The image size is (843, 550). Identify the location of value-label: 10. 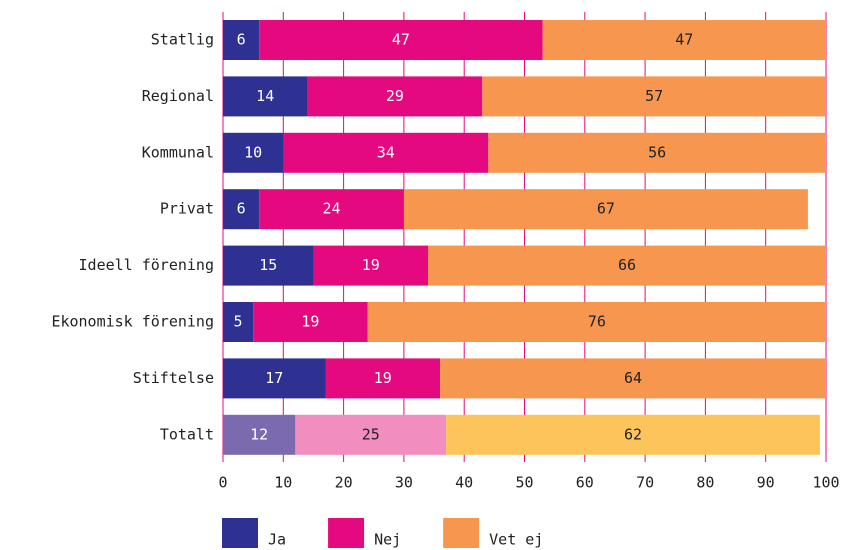
(253, 152).